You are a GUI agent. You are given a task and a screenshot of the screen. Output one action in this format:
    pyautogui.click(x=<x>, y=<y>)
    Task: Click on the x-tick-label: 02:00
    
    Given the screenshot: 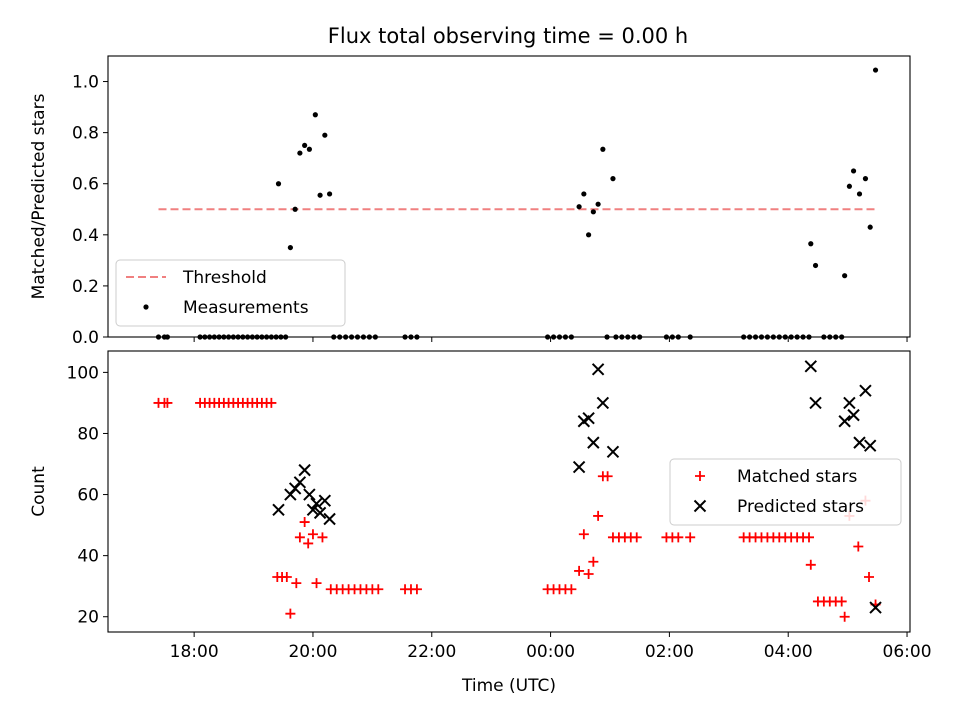 What is the action you would take?
    pyautogui.click(x=669, y=652)
    